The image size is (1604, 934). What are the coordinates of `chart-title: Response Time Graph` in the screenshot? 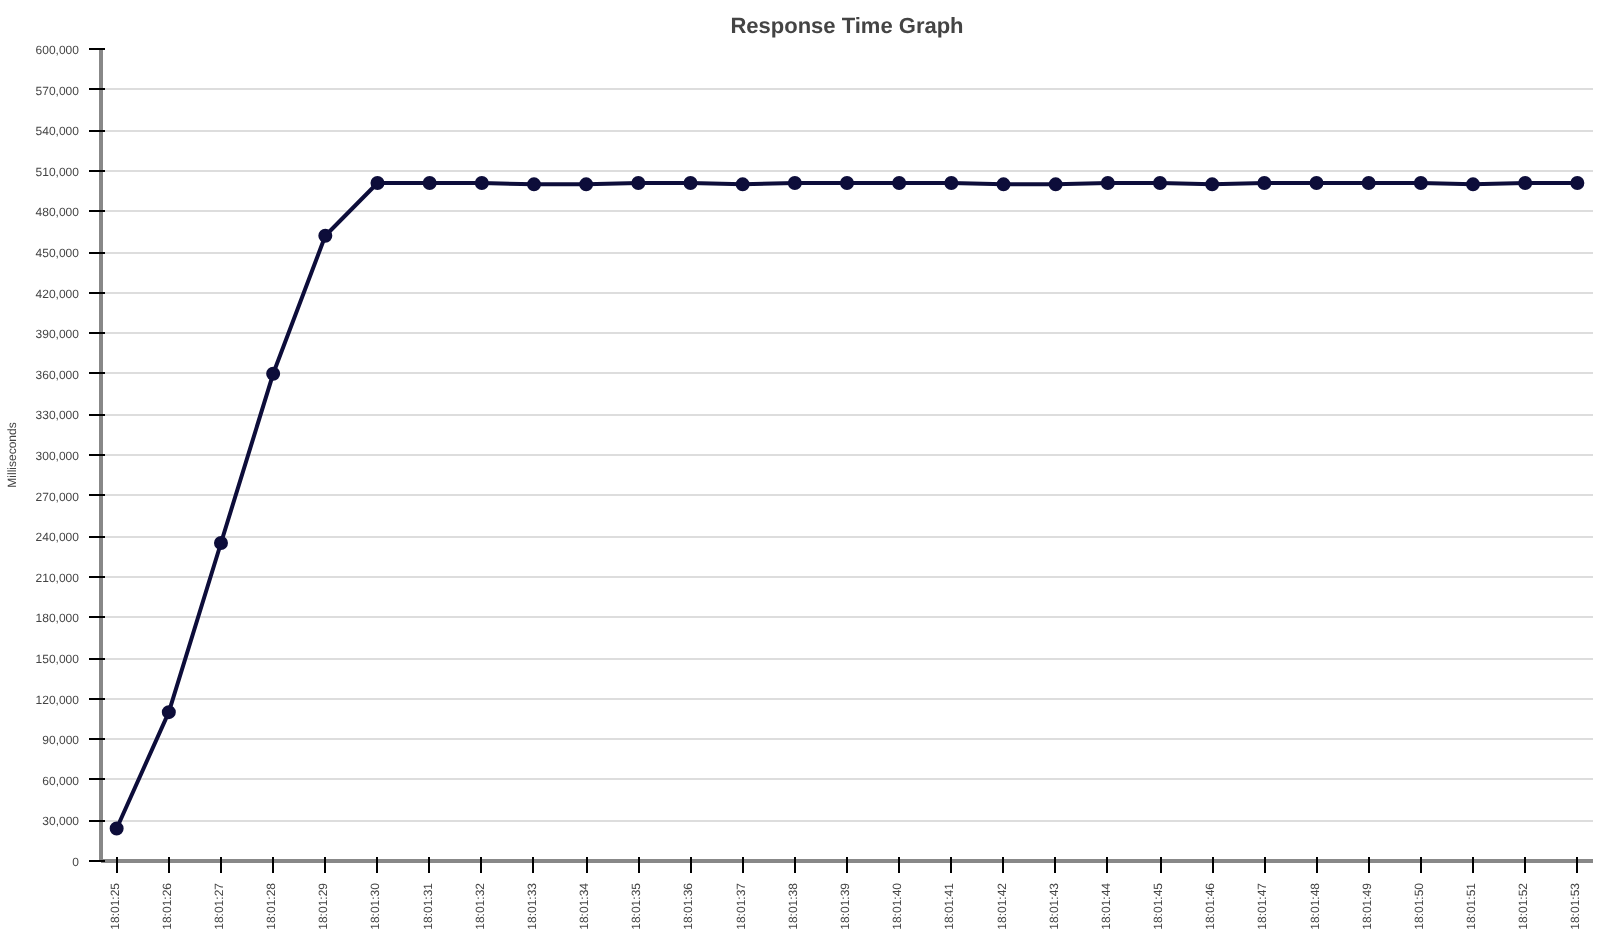 It's located at (847, 27).